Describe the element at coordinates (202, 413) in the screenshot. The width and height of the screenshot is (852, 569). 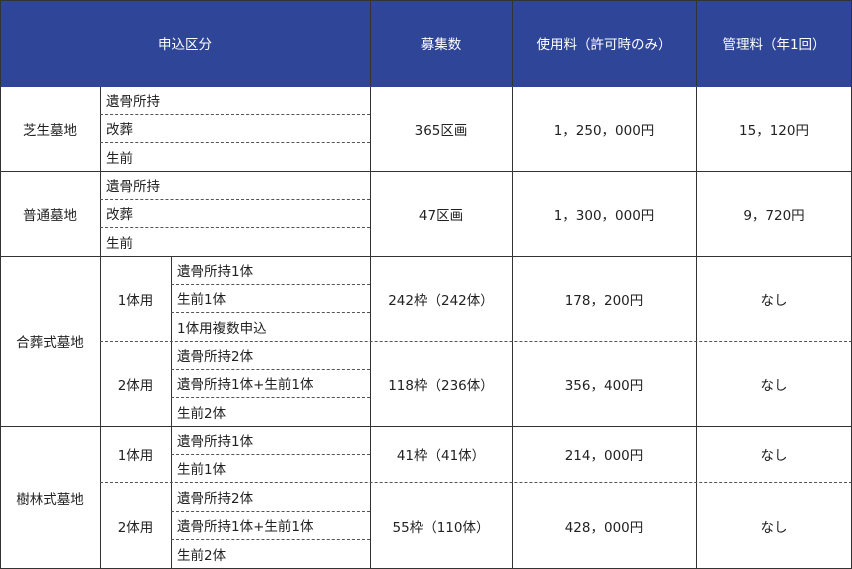
I see `type-gassou-two-2: 生前2体` at that location.